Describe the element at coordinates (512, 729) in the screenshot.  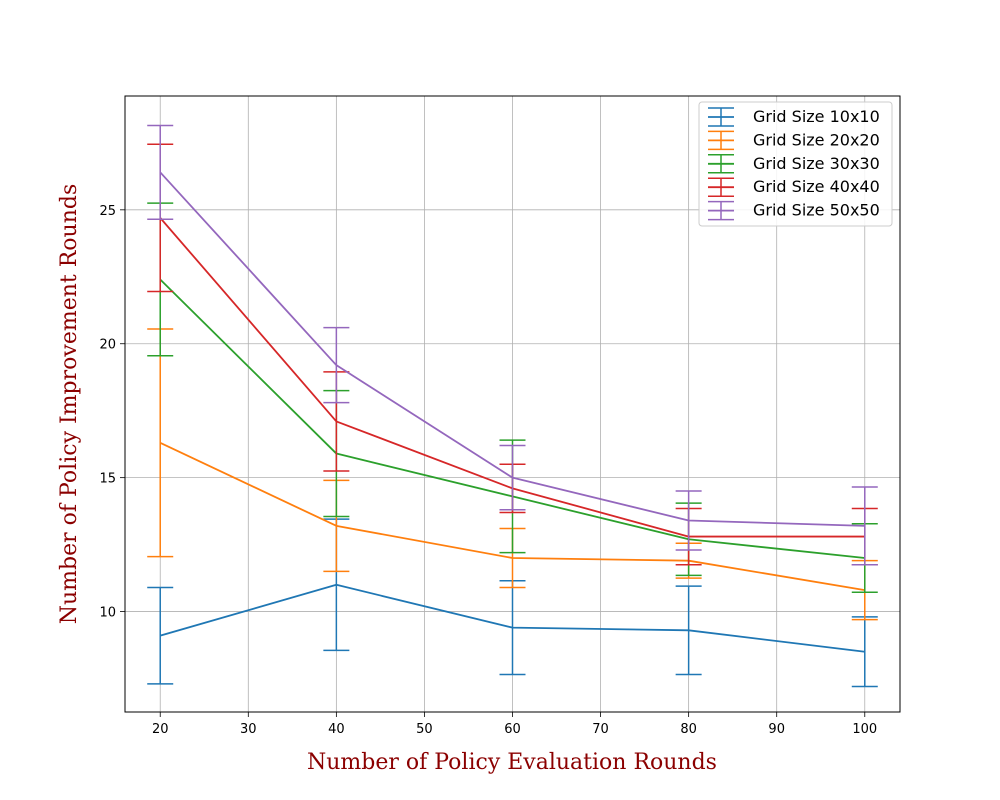
I see `x-tick-label: 60` at that location.